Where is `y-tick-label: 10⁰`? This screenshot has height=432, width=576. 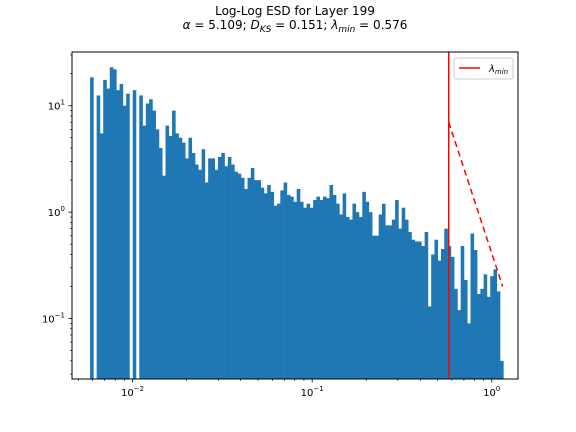
y-tick-label: 10⁰ is located at coordinates (56, 212).